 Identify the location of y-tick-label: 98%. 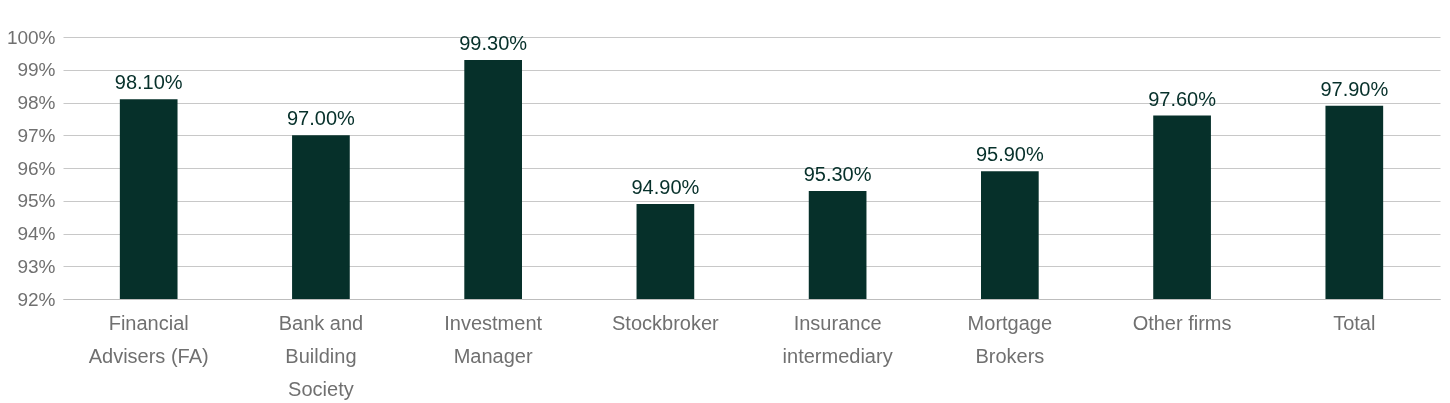
(36, 102).